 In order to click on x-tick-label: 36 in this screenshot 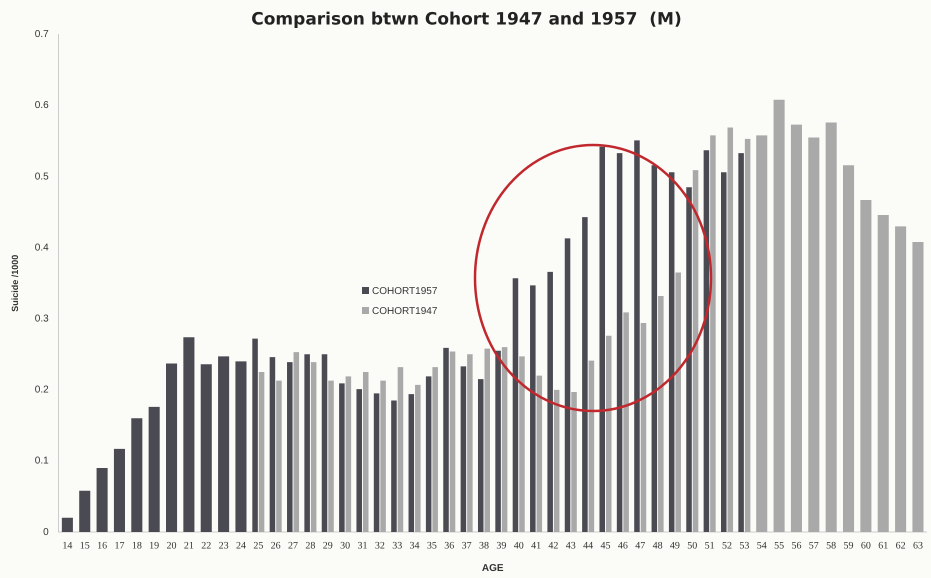, I will do `click(449, 546)`.